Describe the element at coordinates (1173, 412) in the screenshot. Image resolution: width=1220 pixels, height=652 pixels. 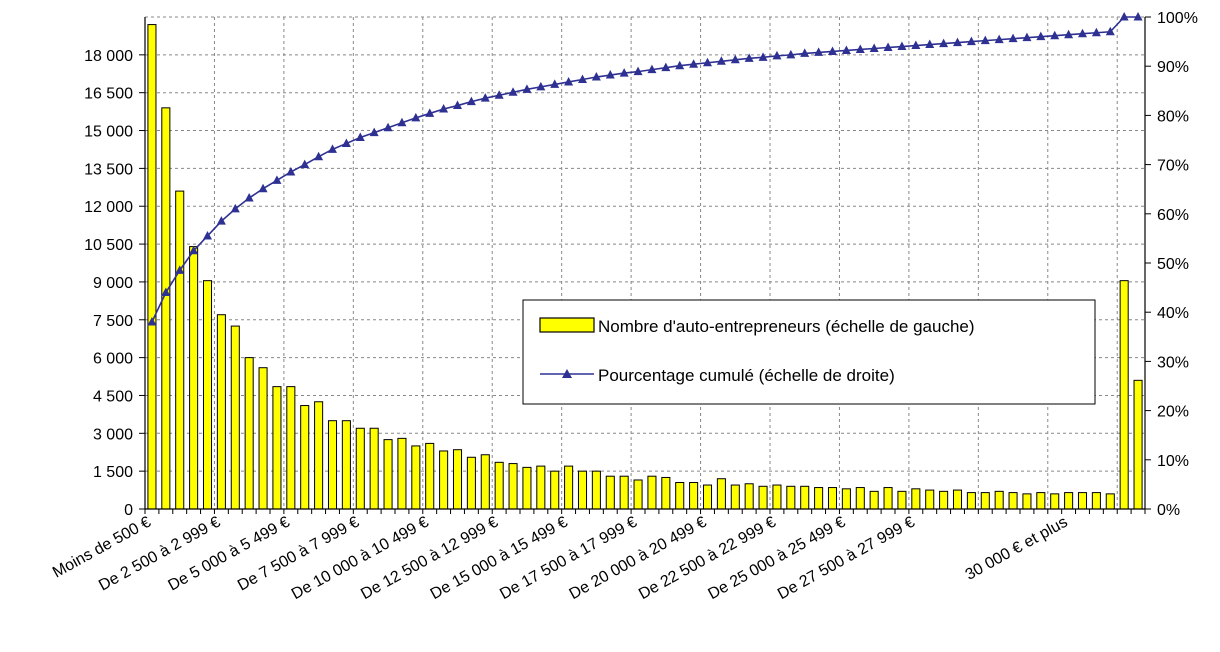
I see `y-right-tick-label: 20%` at that location.